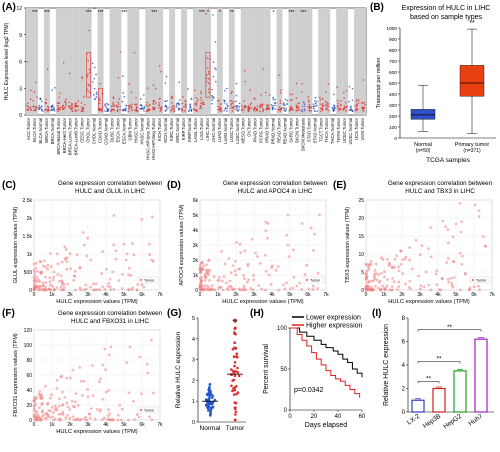  I want to click on panel-e-ytick-label: 25, so click(361, 201).